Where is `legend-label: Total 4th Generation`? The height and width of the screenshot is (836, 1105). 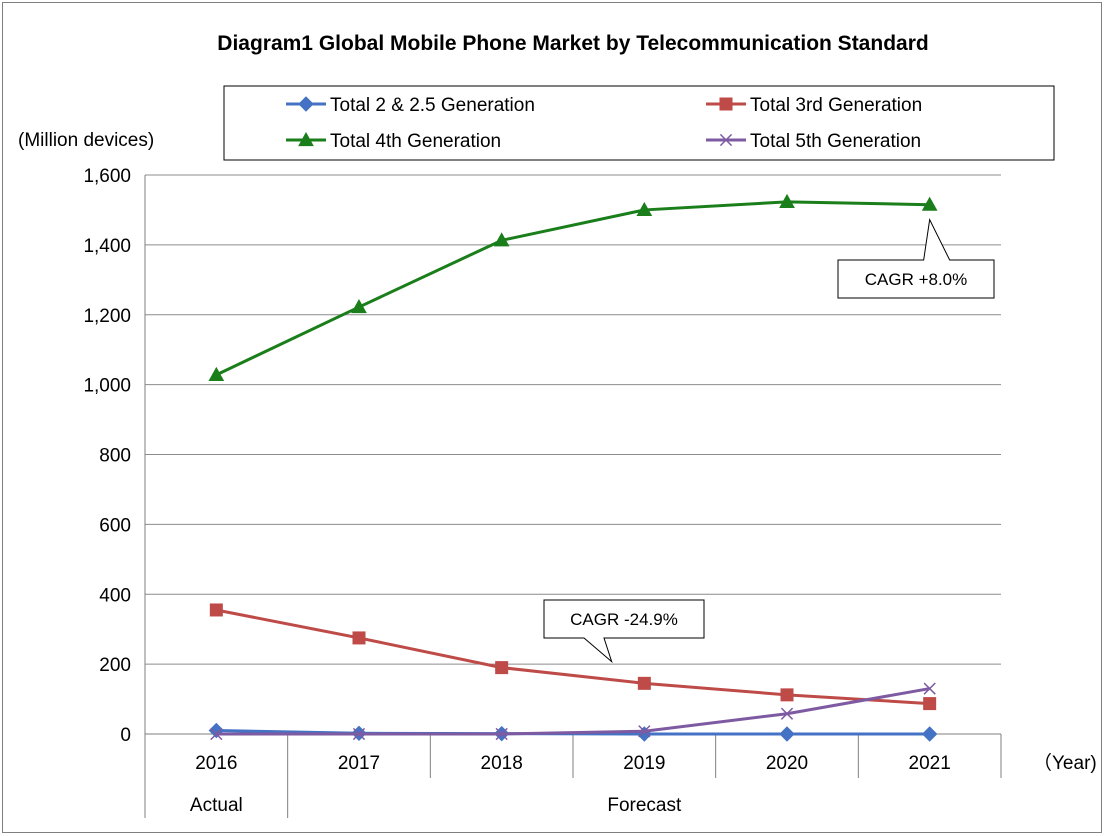 legend-label: Total 4th Generation is located at coordinates (415, 141).